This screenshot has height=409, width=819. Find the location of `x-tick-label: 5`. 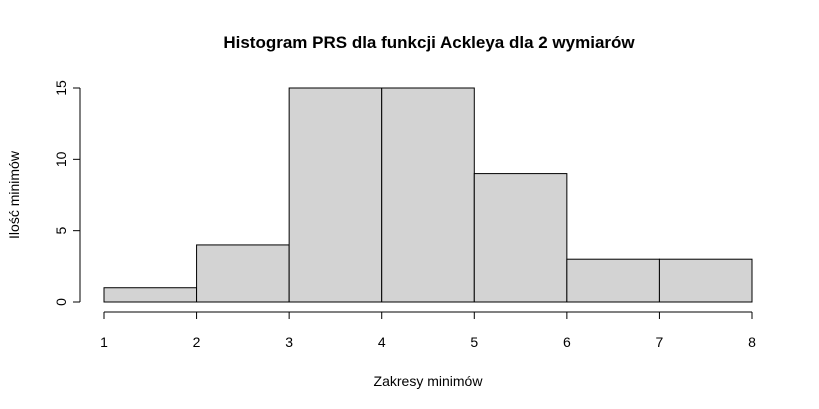

x-tick-label: 5 is located at coordinates (474, 342).